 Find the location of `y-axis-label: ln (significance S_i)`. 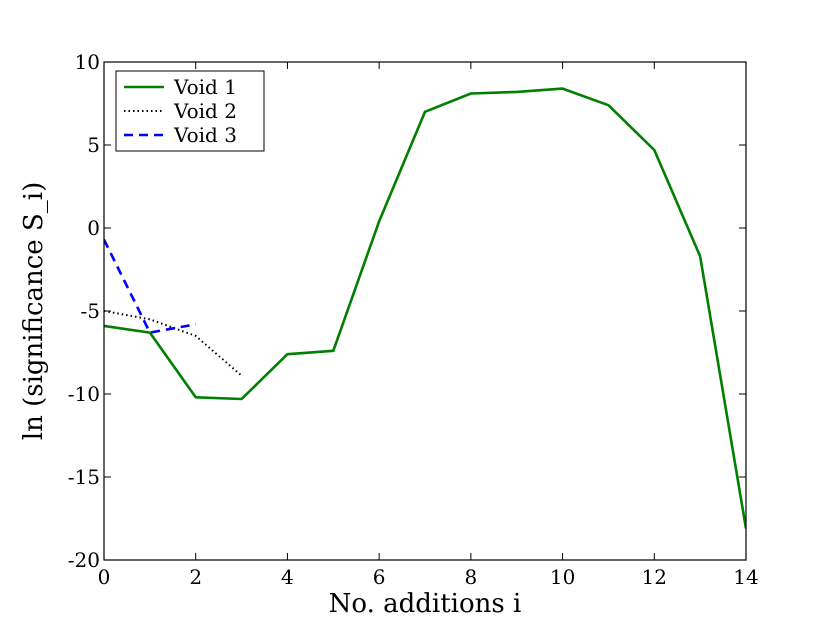

y-axis-label: ln (significance S_i) is located at coordinates (34, 311).